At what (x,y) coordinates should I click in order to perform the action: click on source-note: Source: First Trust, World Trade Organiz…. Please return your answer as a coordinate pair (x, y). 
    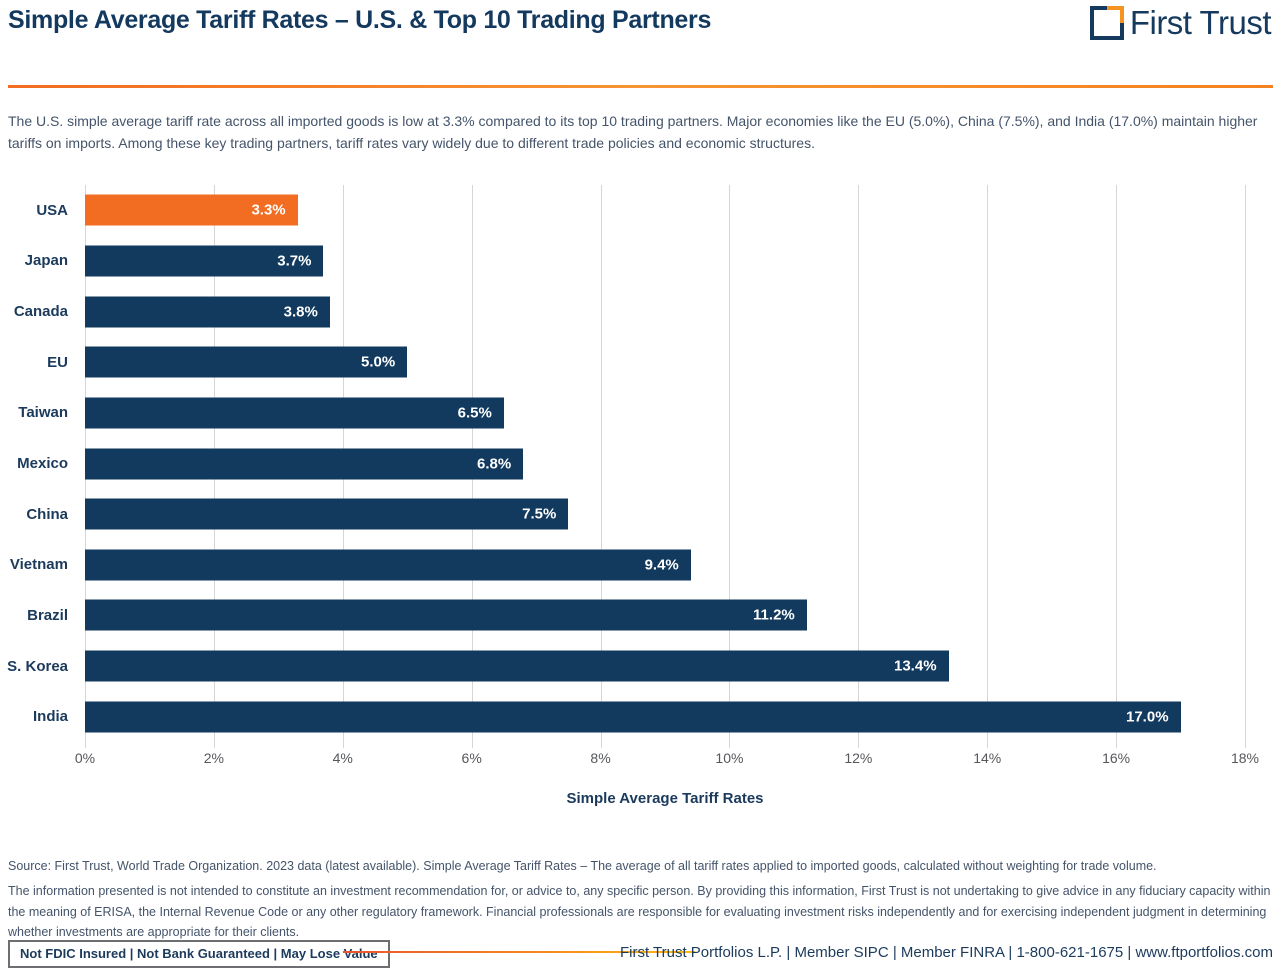
    Looking at the image, I should click on (582, 866).